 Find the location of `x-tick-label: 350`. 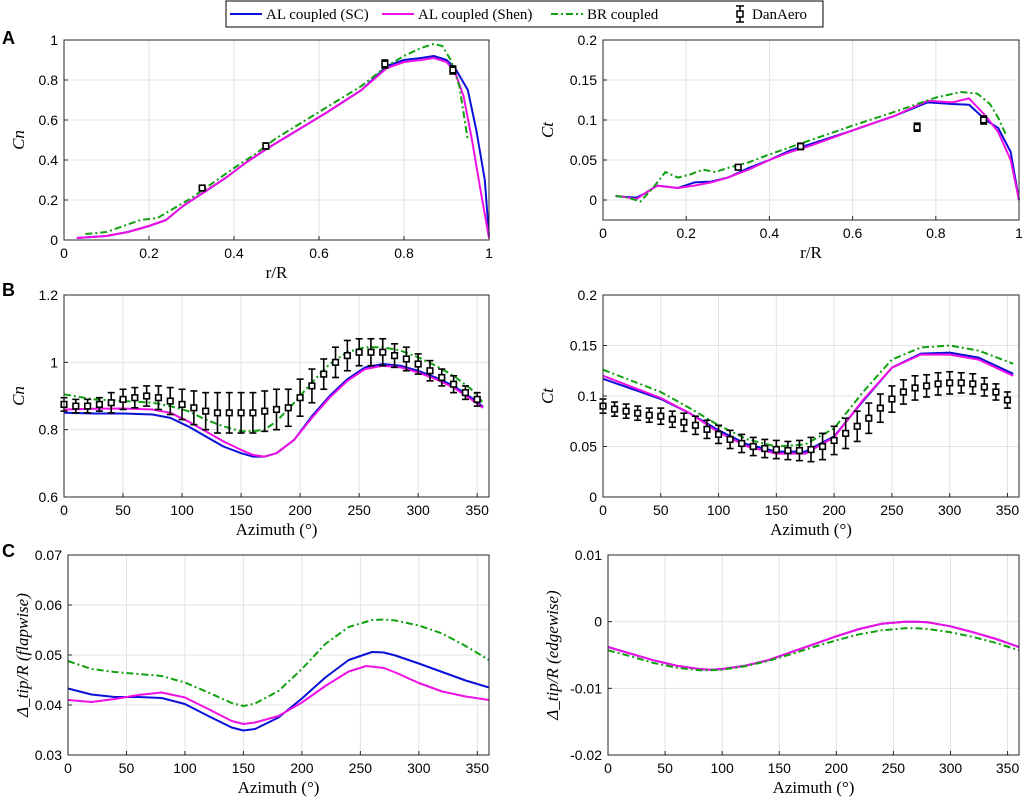

x-tick-label: 350 is located at coordinates (1008, 768).